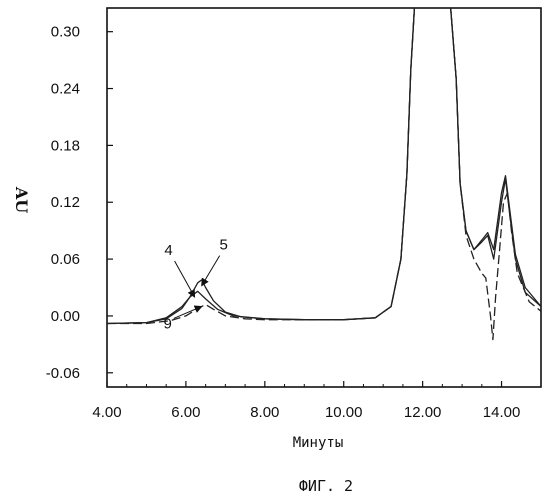 The image size is (546, 500). I want to click on x-tick-label: 8.00, so click(264, 412).